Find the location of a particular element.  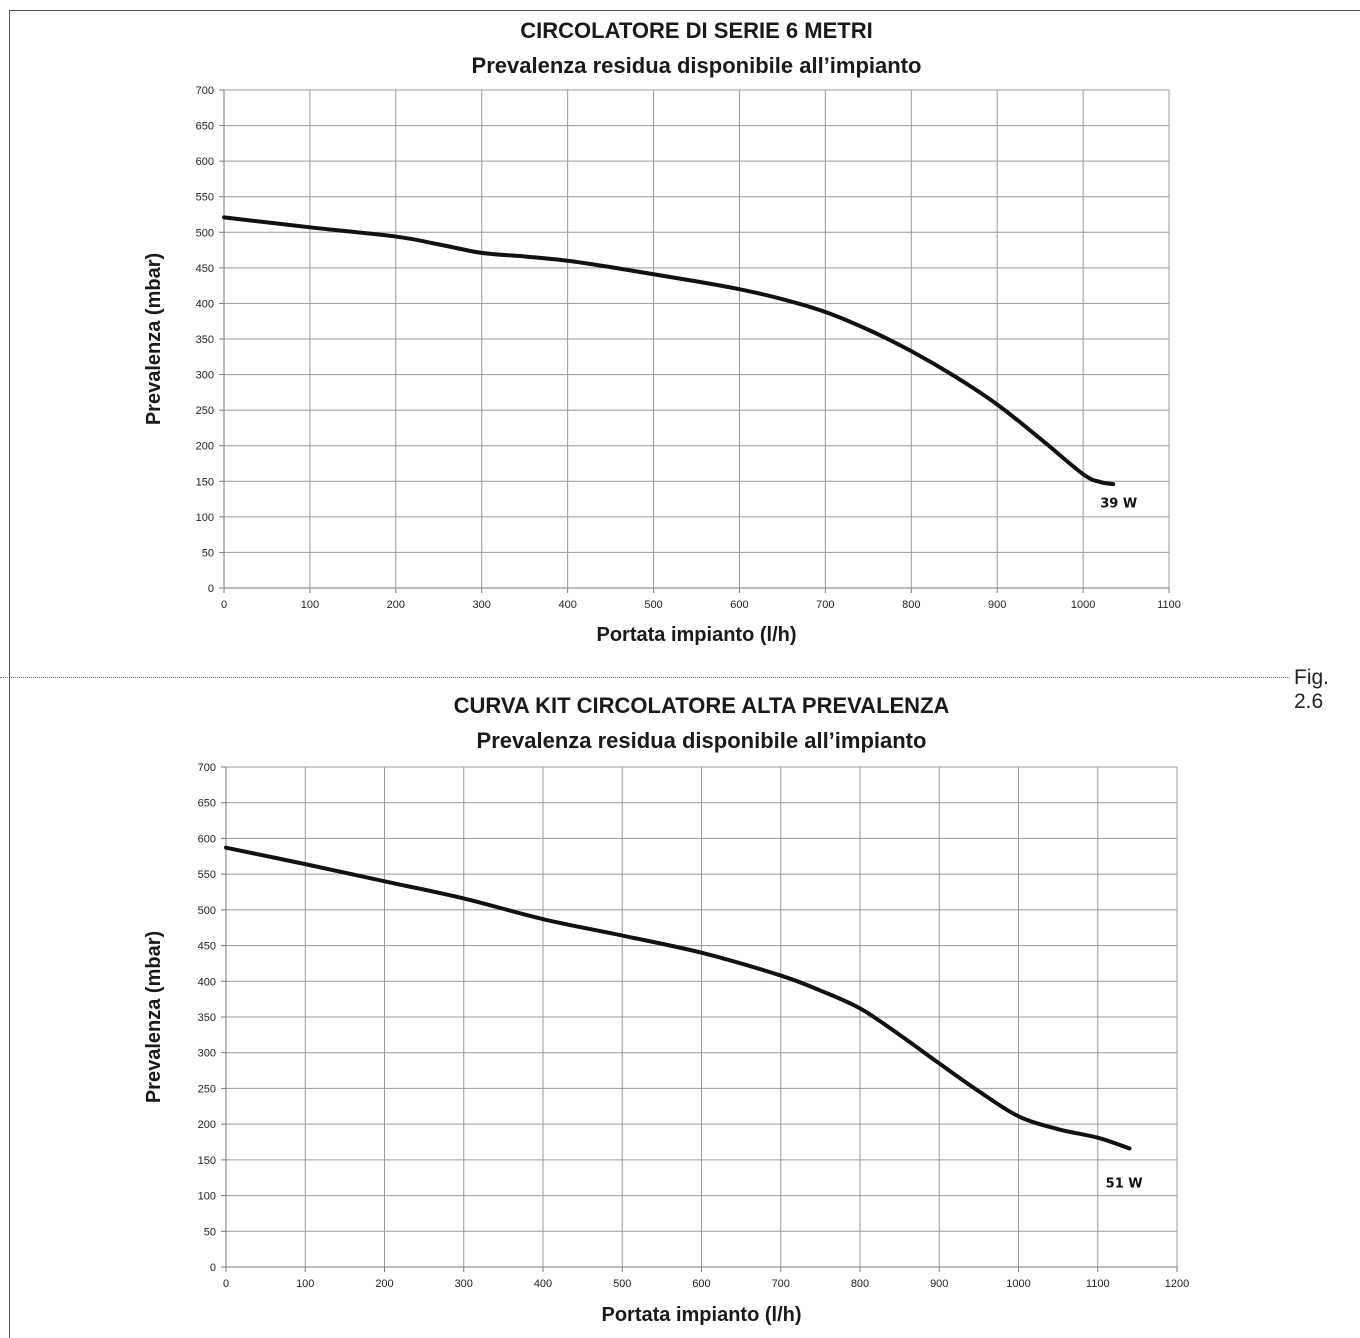

series-line is located at coordinates (677, 998).